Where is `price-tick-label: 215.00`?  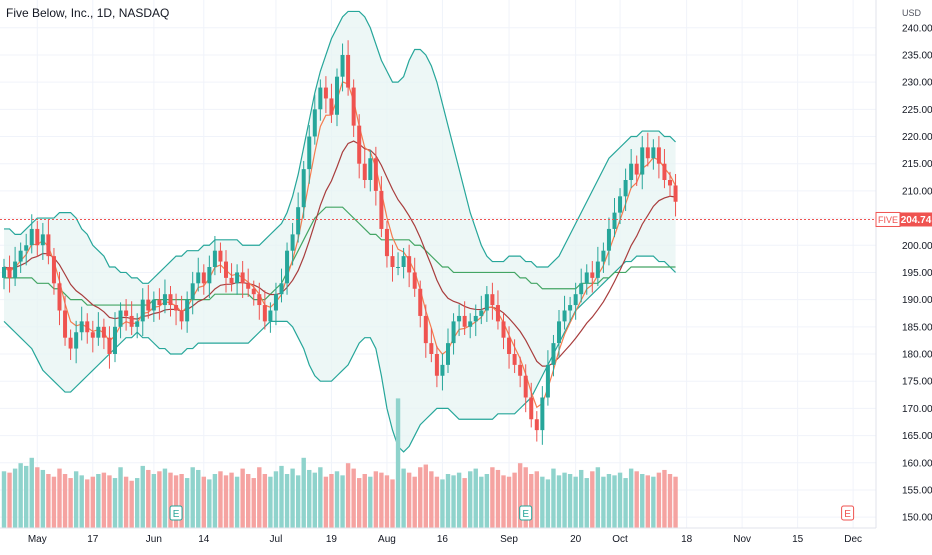 price-tick-label: 215.00 is located at coordinates (917, 164).